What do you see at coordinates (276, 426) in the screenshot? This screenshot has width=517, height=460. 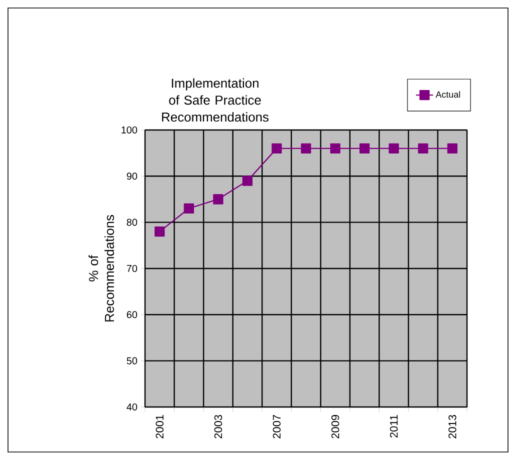 I see `x-tick-label: 2007` at bounding box center [276, 426].